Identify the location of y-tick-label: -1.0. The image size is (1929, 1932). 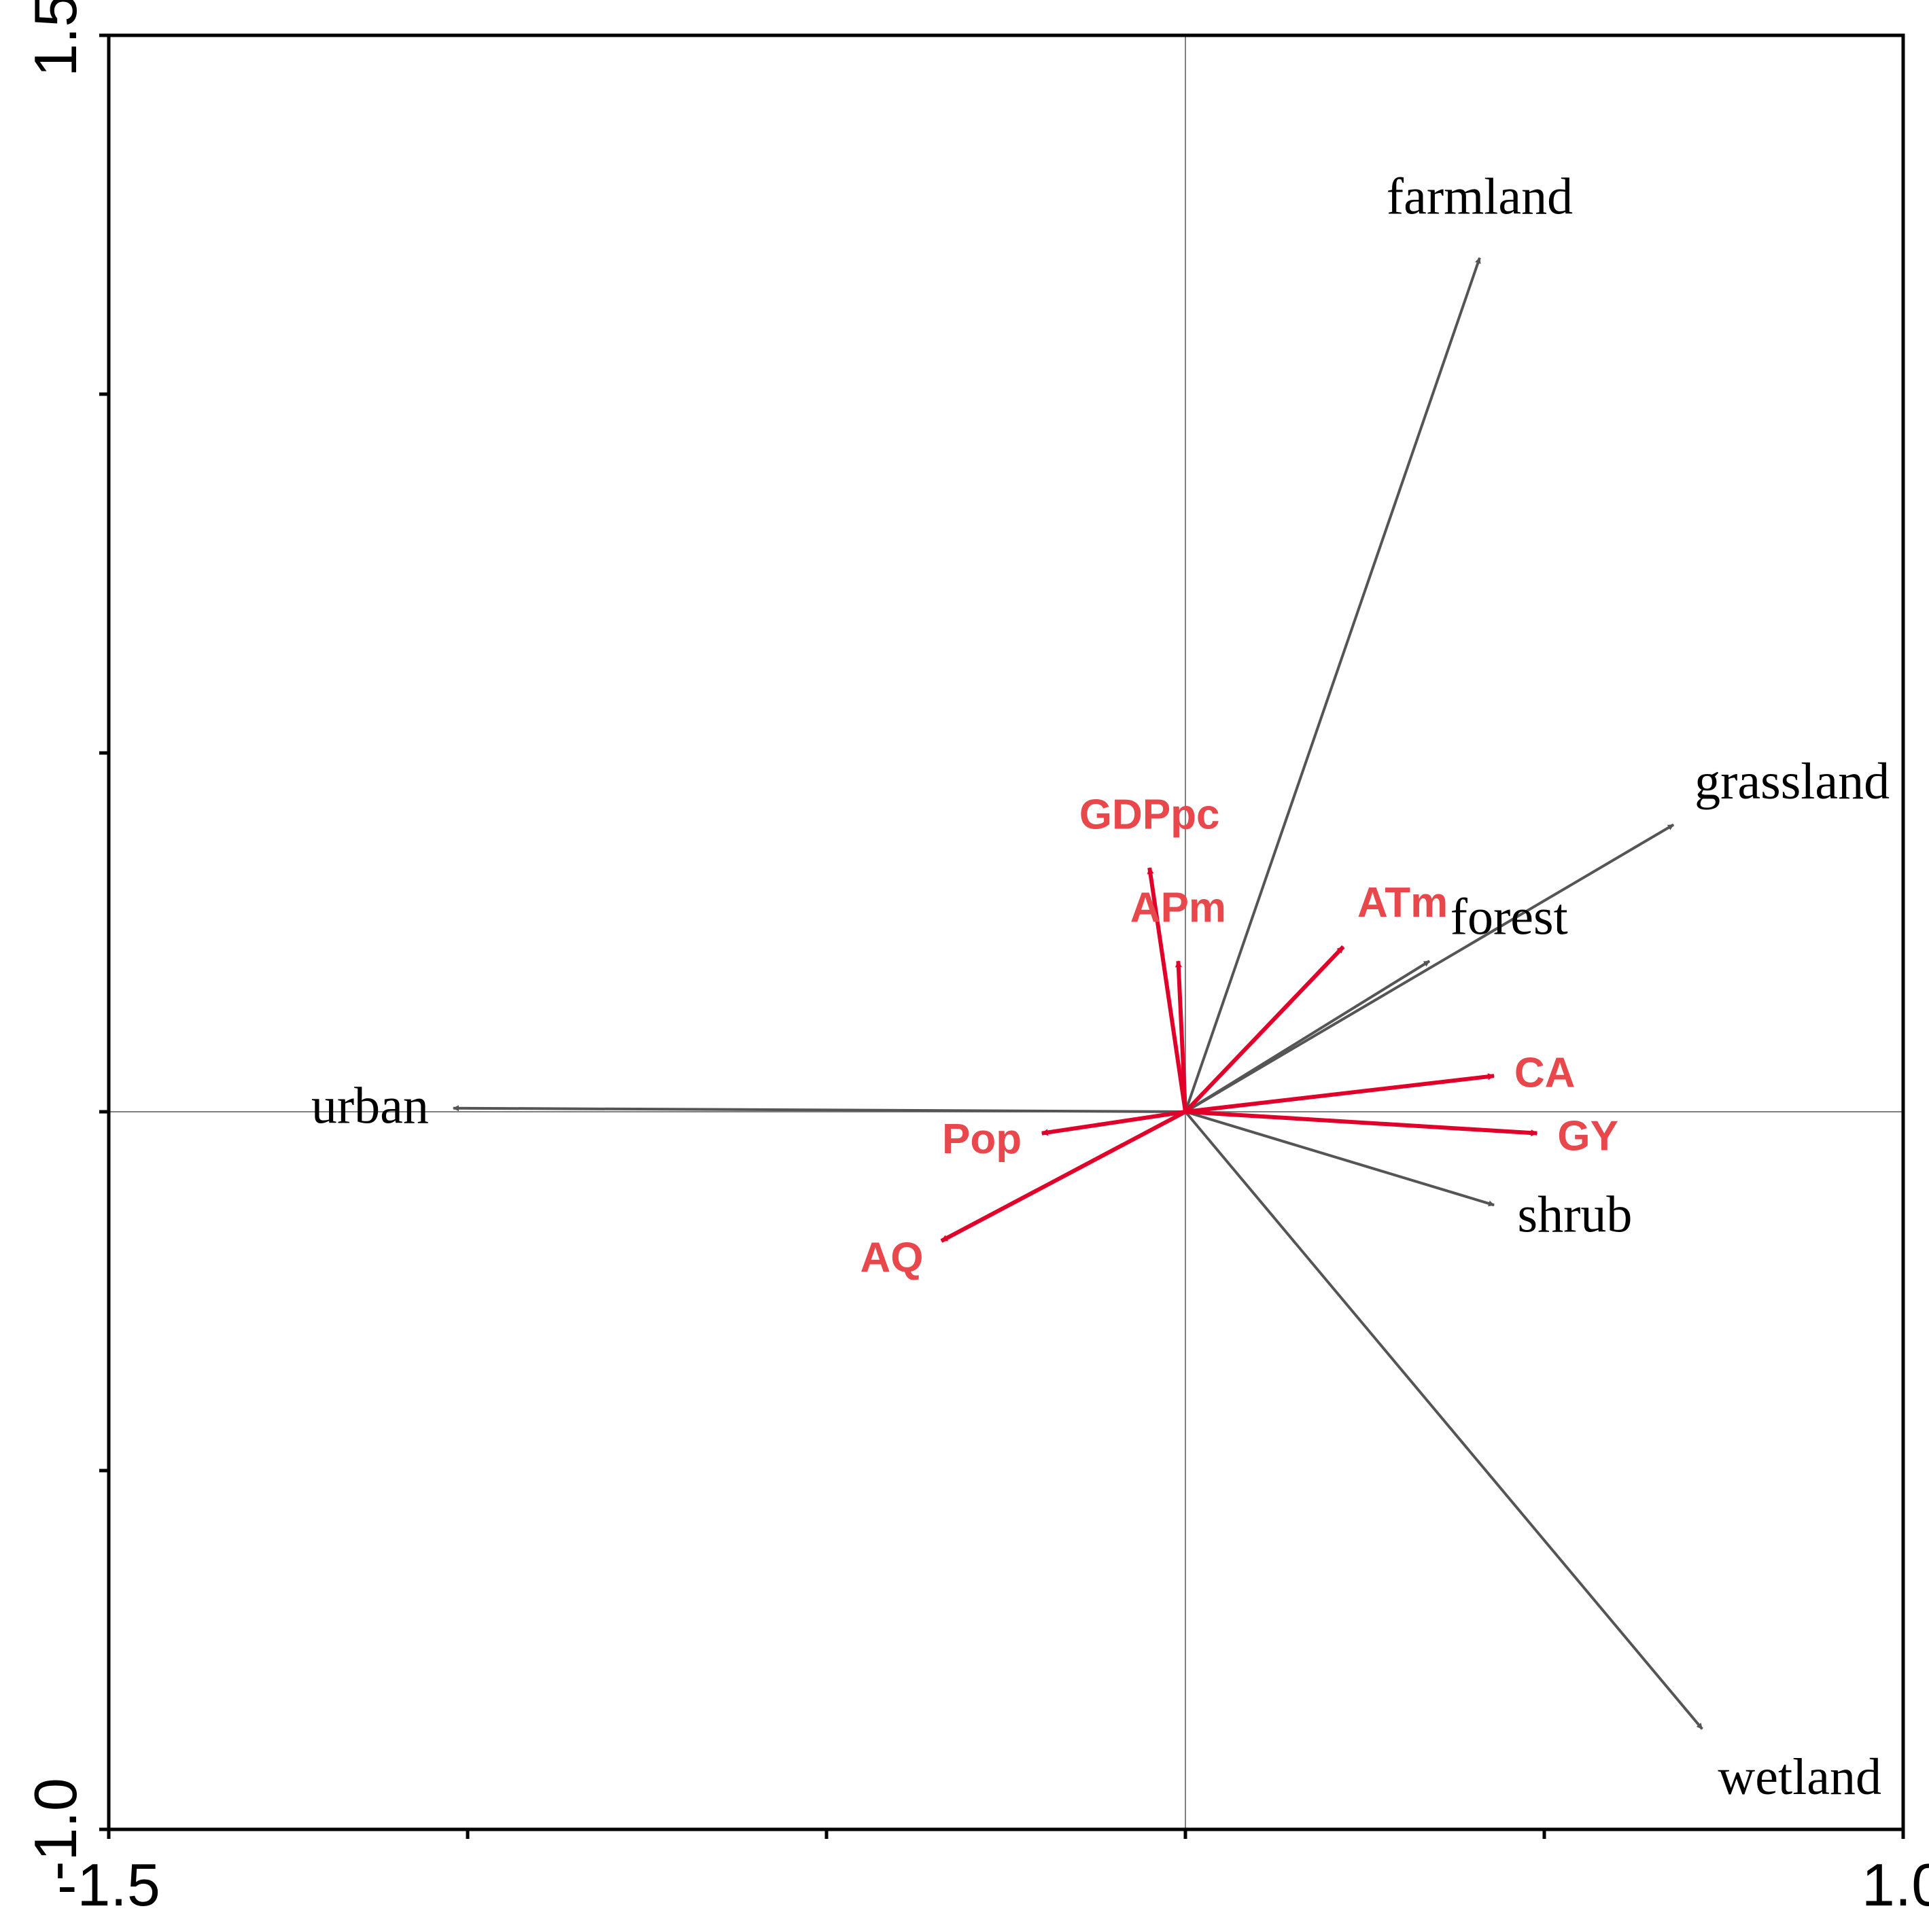
(56, 1829).